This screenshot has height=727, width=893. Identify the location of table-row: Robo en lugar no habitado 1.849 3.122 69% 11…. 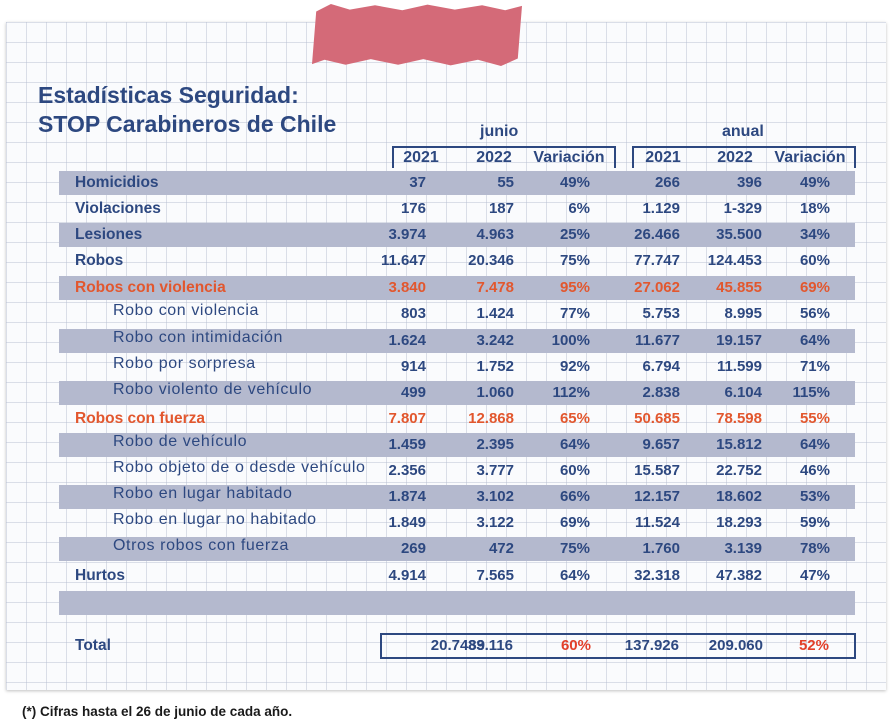
(457, 523).